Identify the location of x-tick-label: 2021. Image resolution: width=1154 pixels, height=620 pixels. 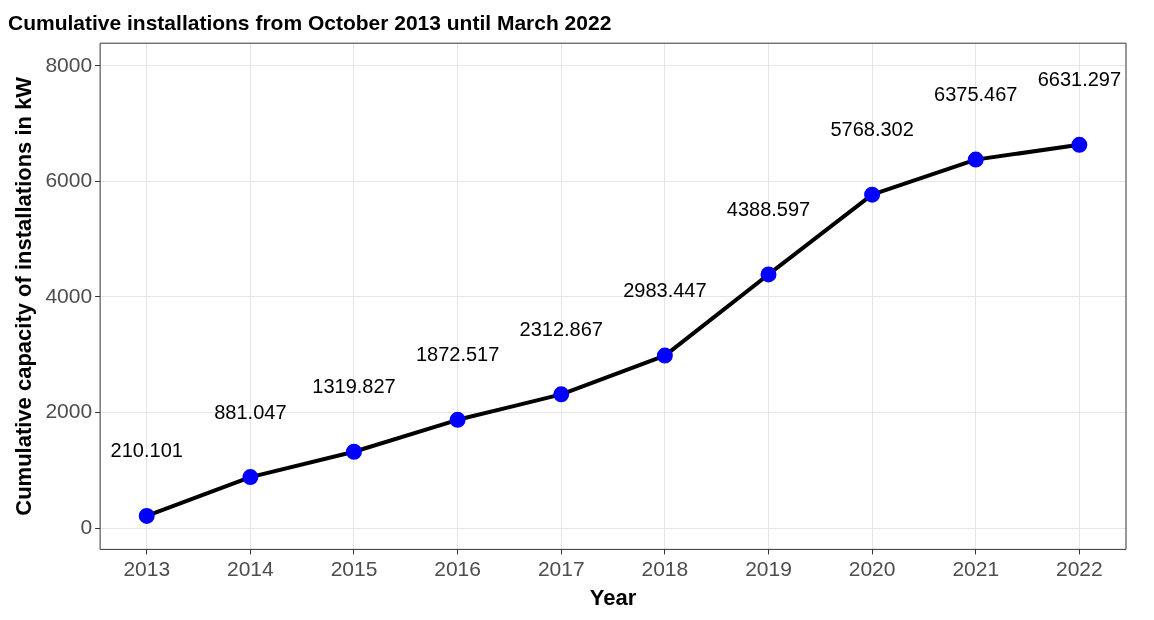
(976, 568).